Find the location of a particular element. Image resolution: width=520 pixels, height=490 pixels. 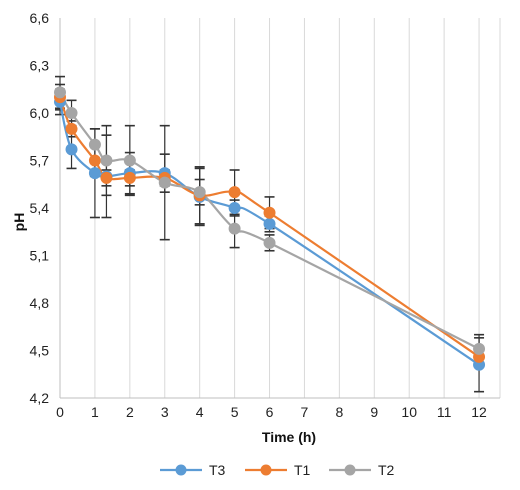

x-tick-label: 1 is located at coordinates (95, 412).